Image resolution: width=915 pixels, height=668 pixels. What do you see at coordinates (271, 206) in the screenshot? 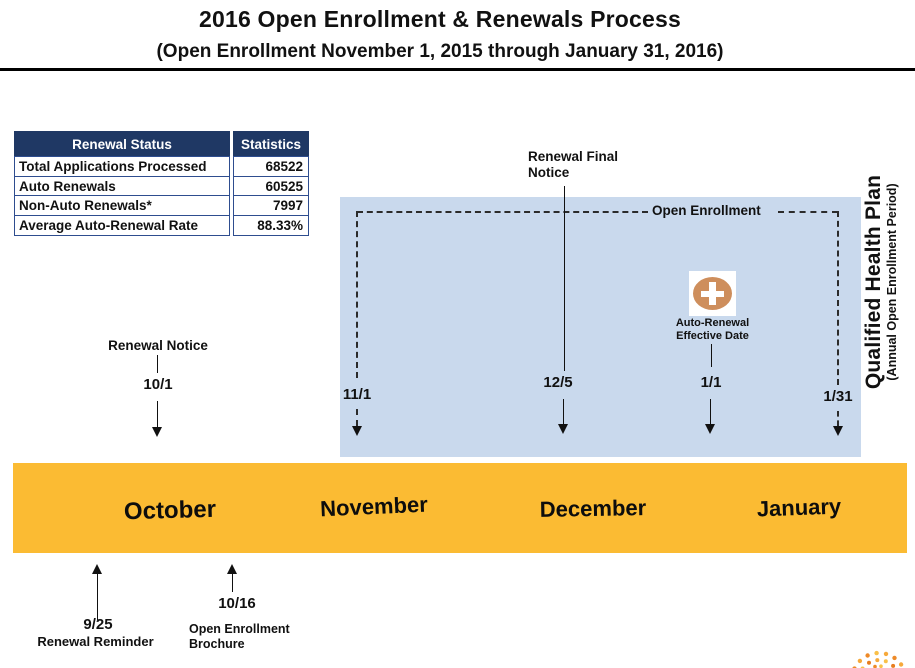
I see `row-value: 7997` at bounding box center [271, 206].